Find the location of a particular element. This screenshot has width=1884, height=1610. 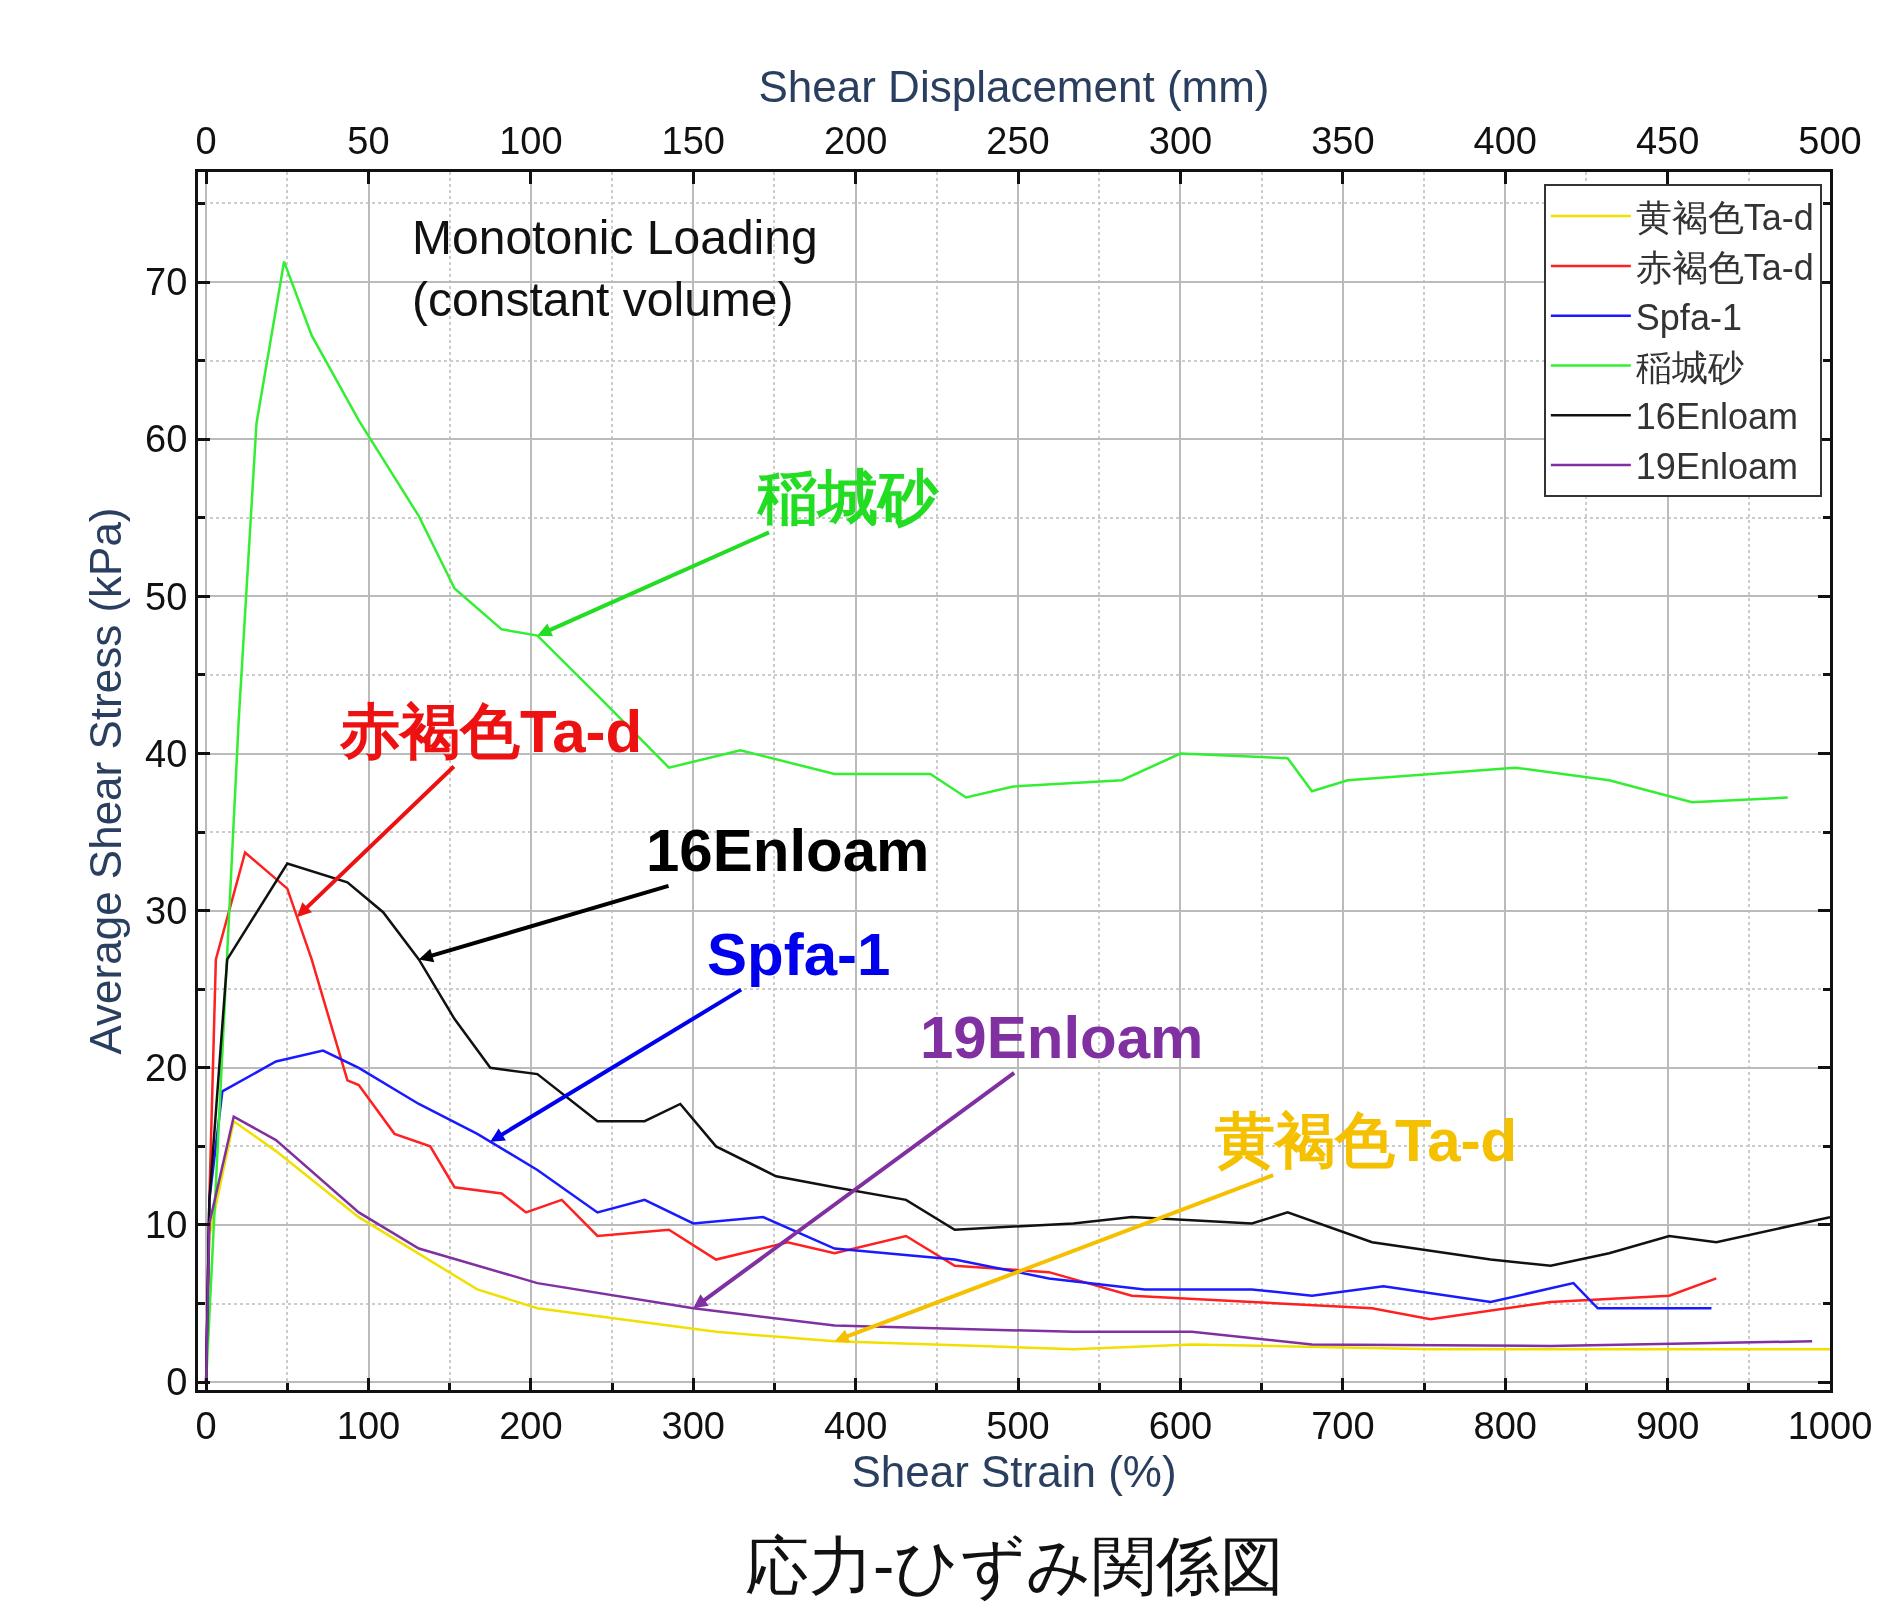

x2-tick-label: 200 is located at coordinates (855, 140).